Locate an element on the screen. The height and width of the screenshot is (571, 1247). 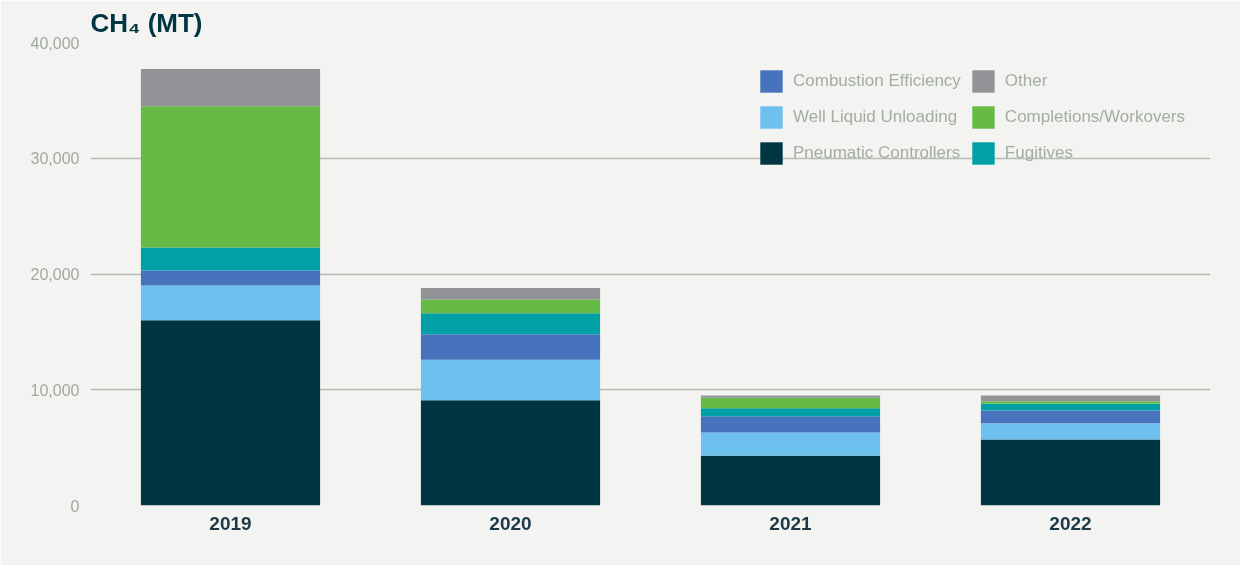
x-tick-label: 2020 is located at coordinates (510, 523).